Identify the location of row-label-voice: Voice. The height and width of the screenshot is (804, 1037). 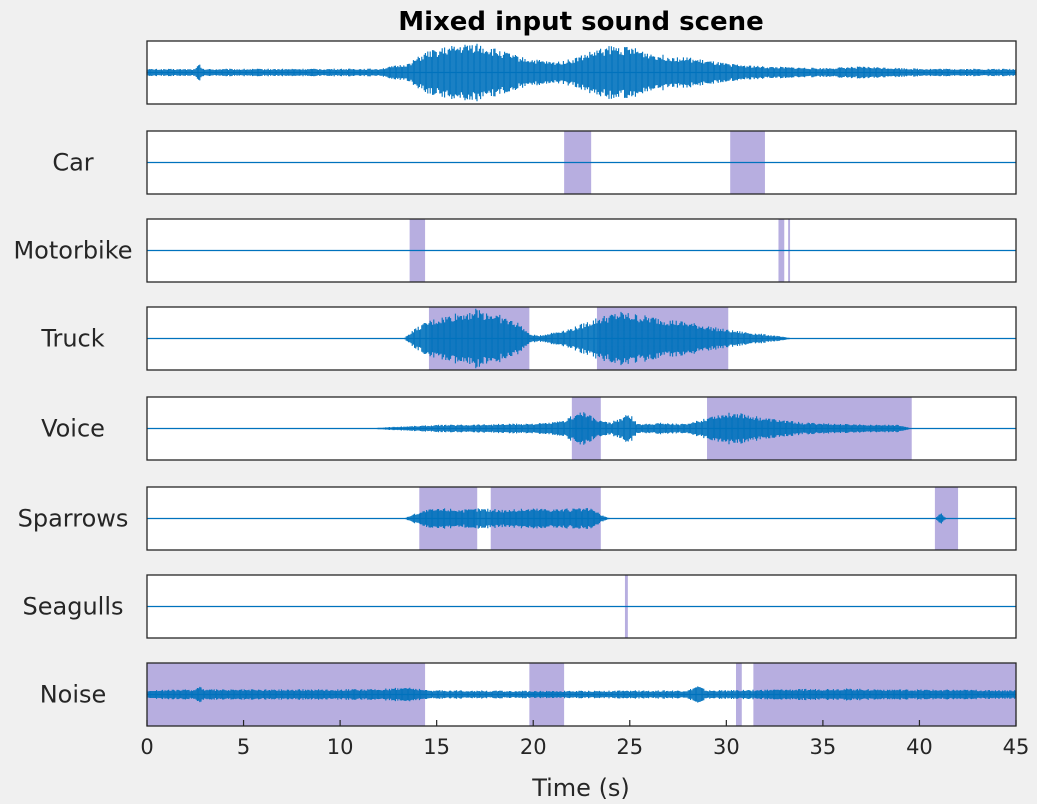
(73, 429).